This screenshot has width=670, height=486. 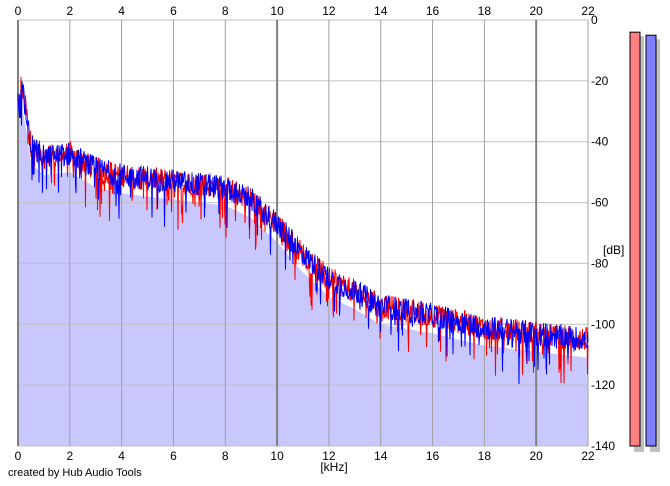 I want to click on x-tick-label-top: 20, so click(x=537, y=11).